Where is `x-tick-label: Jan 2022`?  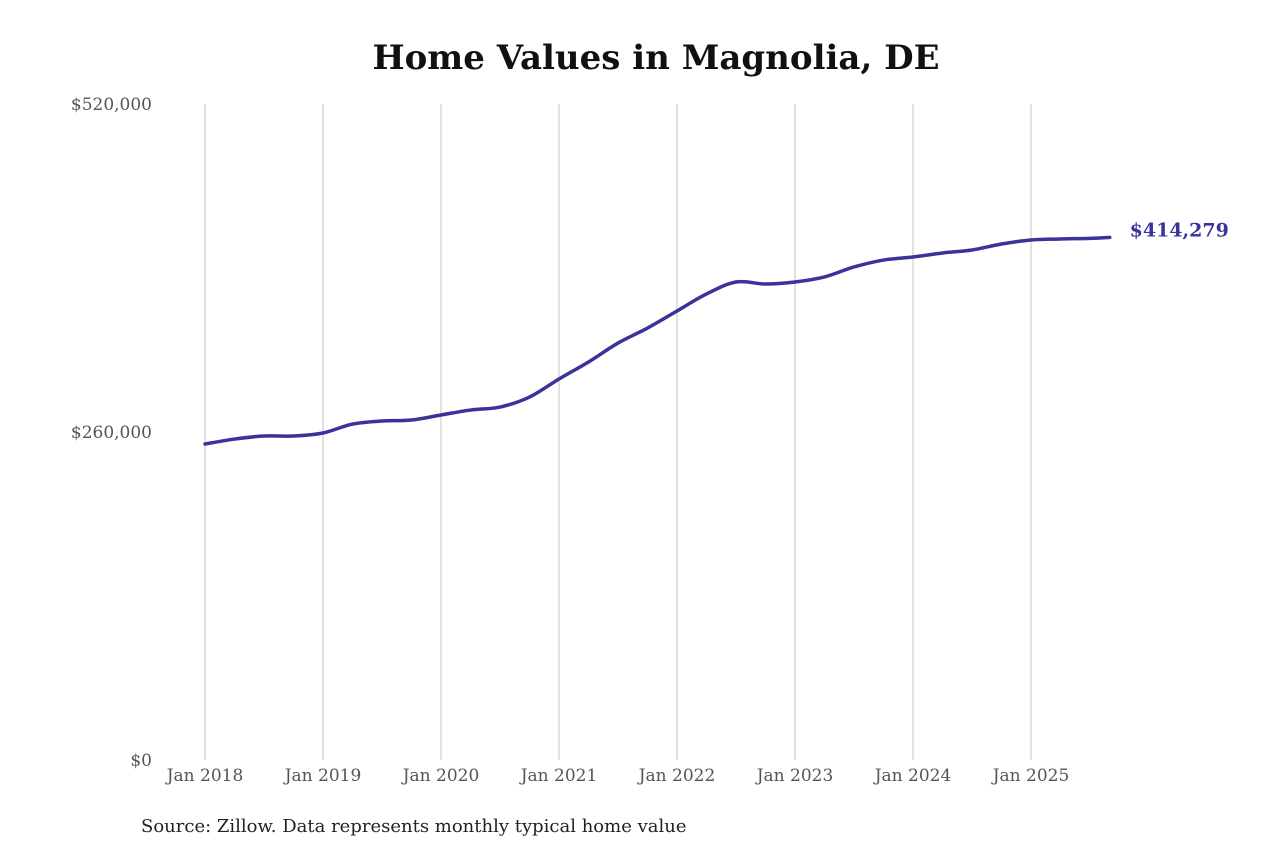
x-tick-label: Jan 2022 is located at coordinates (676, 776).